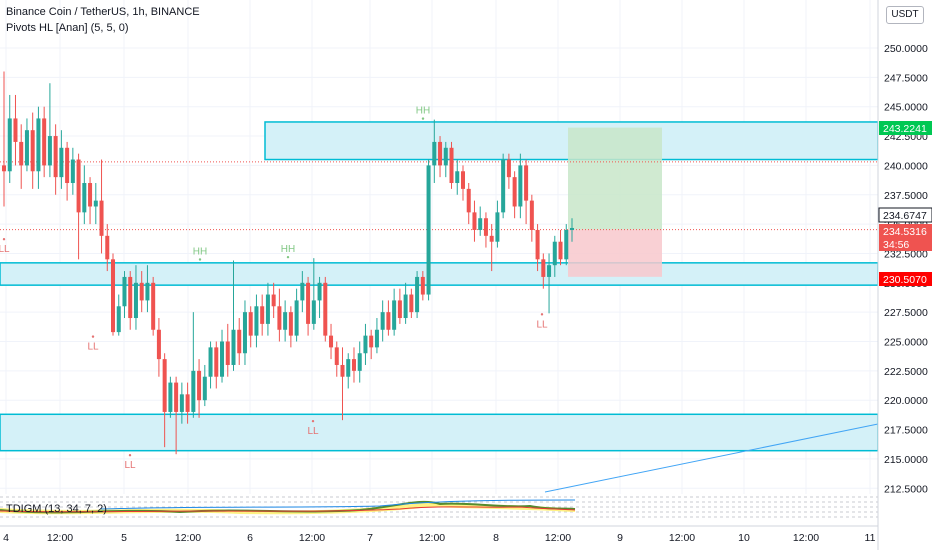  I want to click on y-tick-label: 250.0000, so click(906, 49).